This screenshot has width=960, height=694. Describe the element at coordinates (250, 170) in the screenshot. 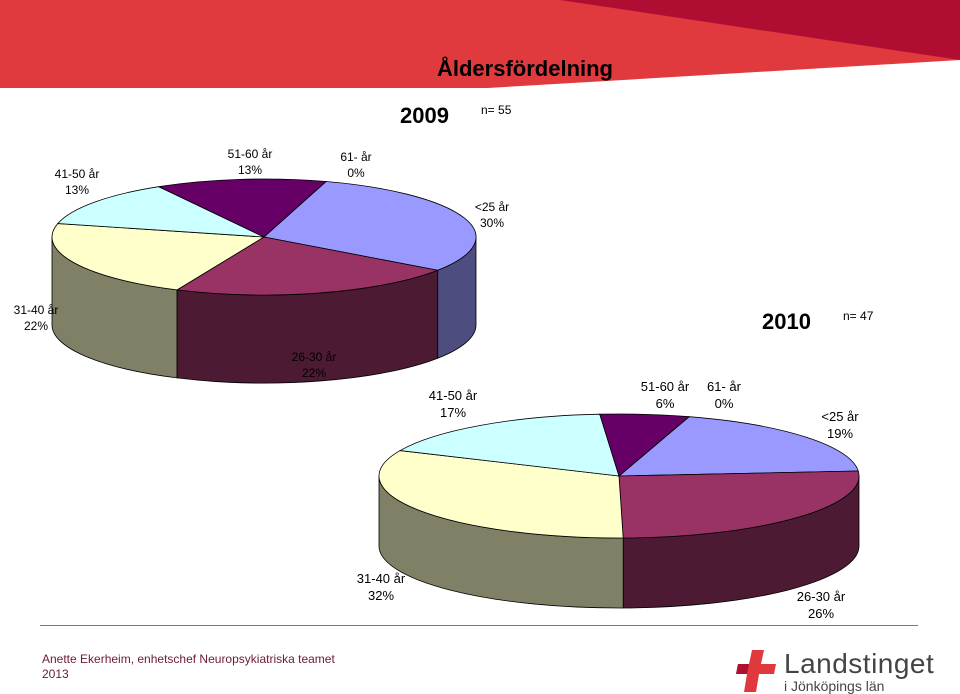

I see `label-2009-51-60-val: 13%` at that location.